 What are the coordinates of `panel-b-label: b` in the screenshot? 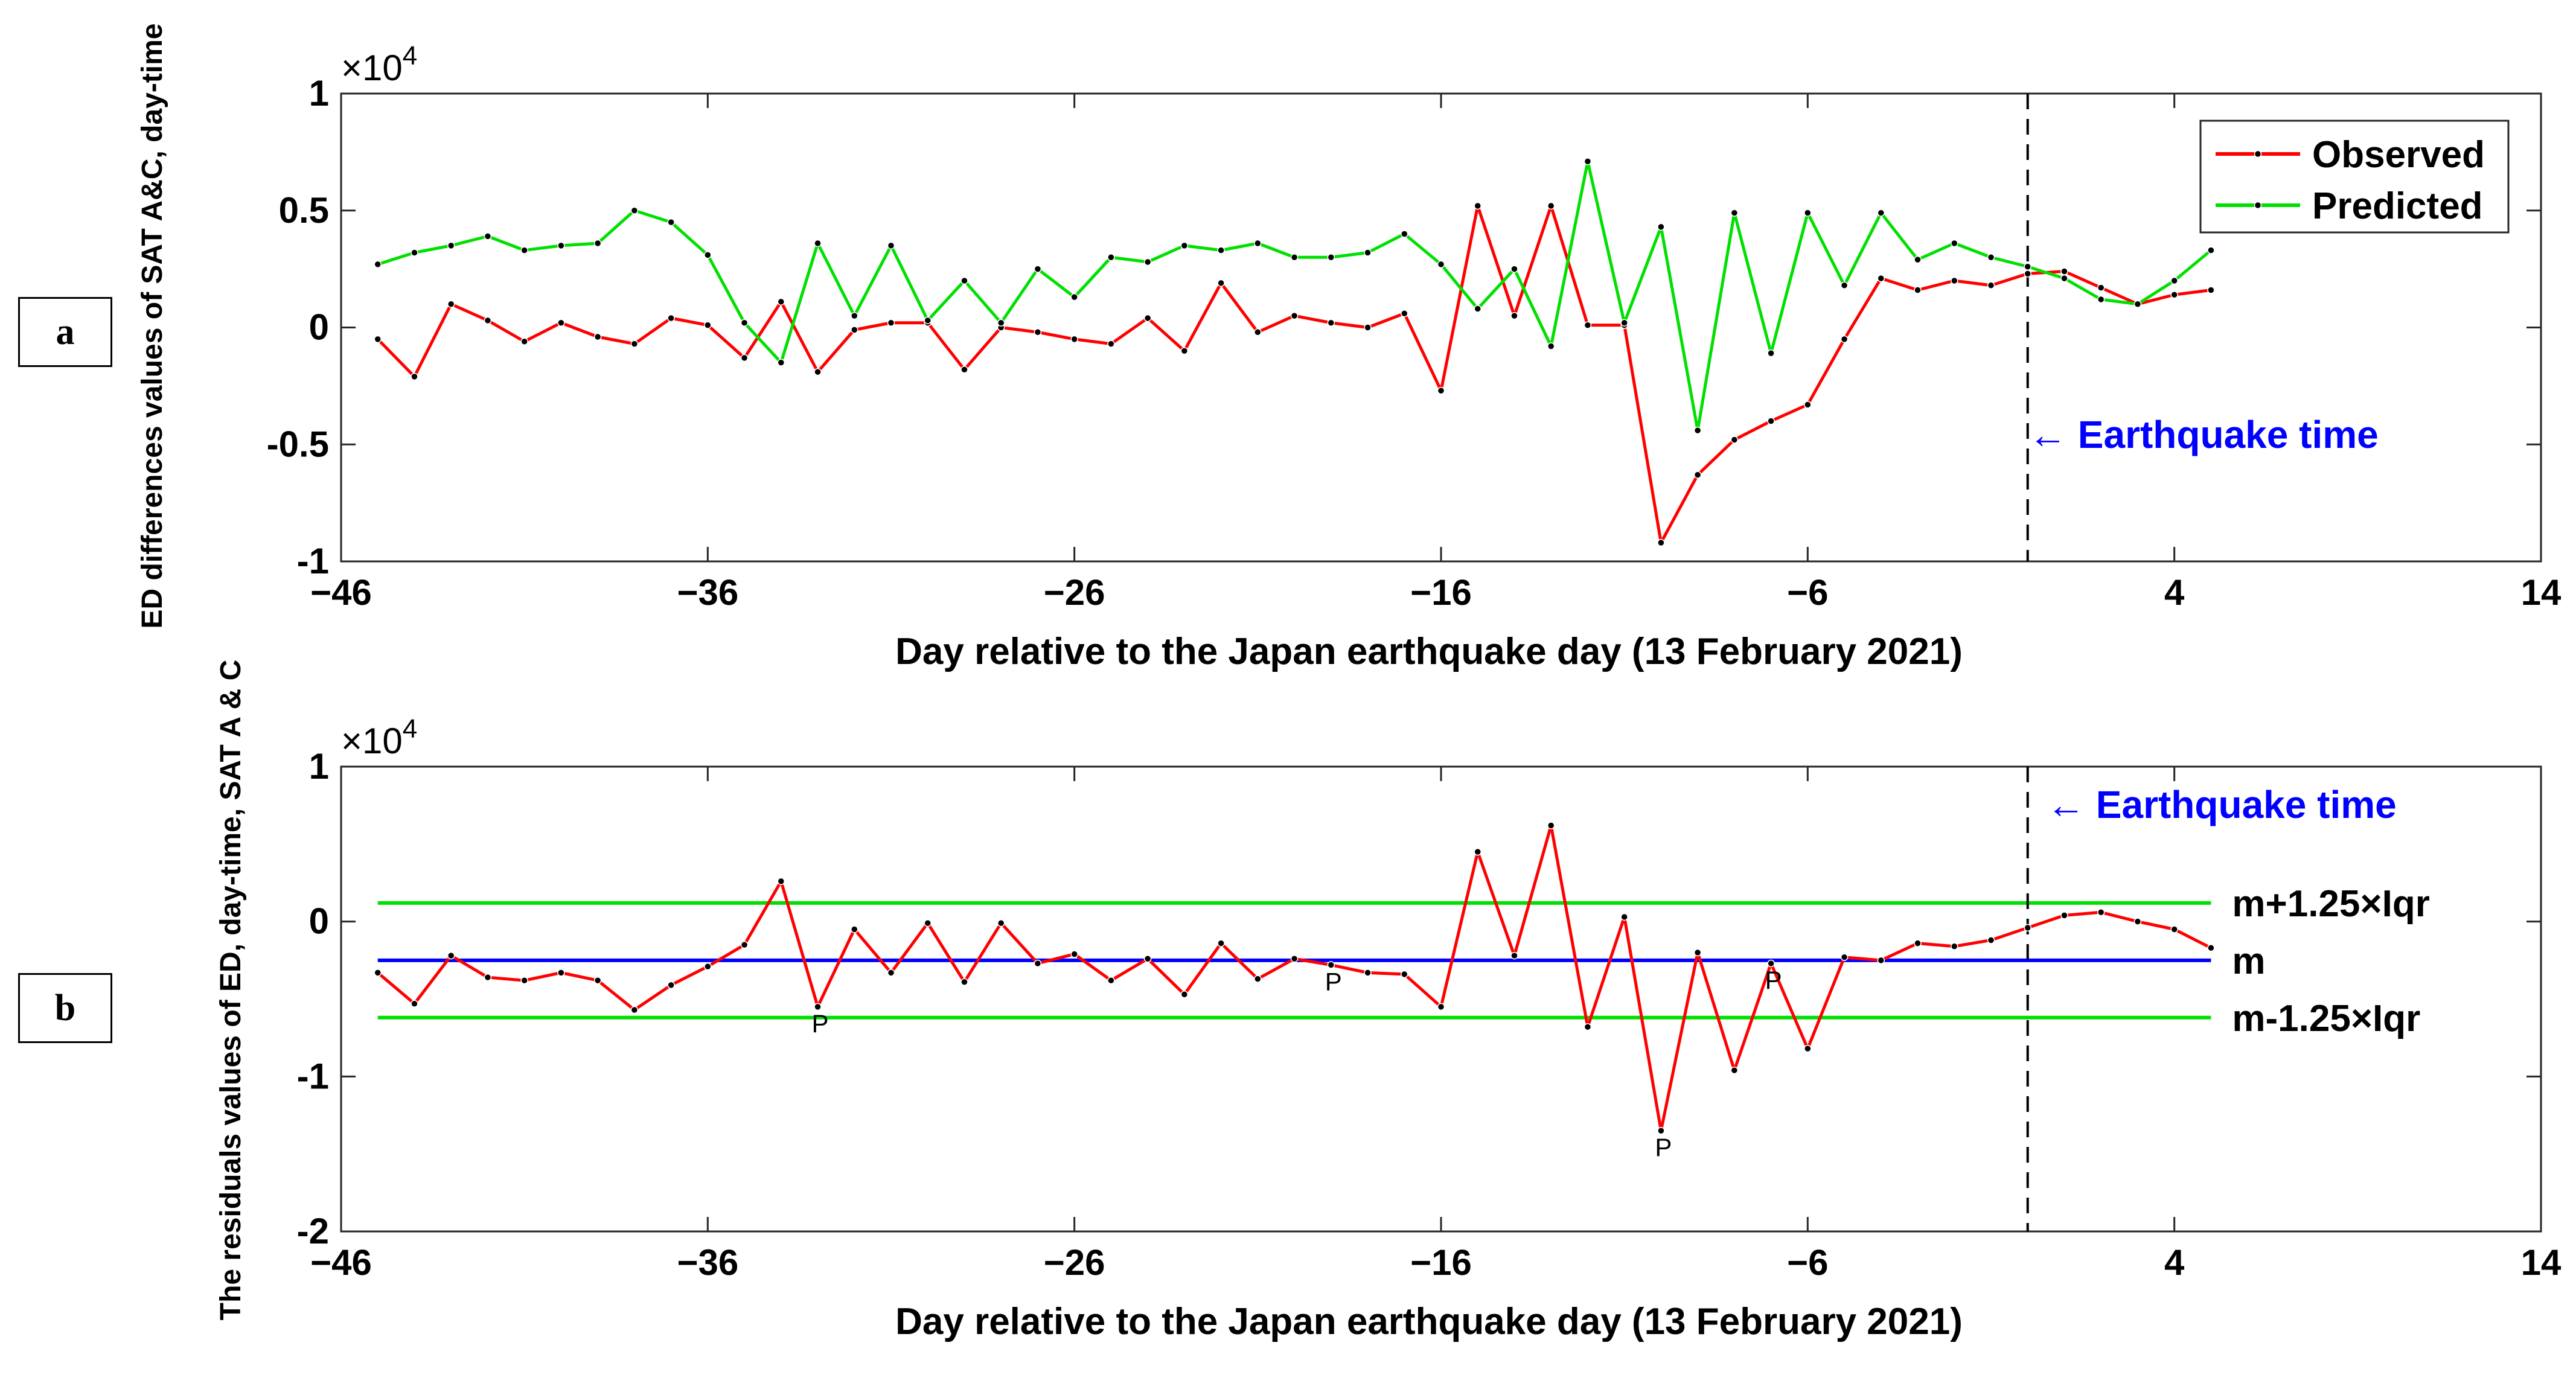 It's located at (65, 1008).